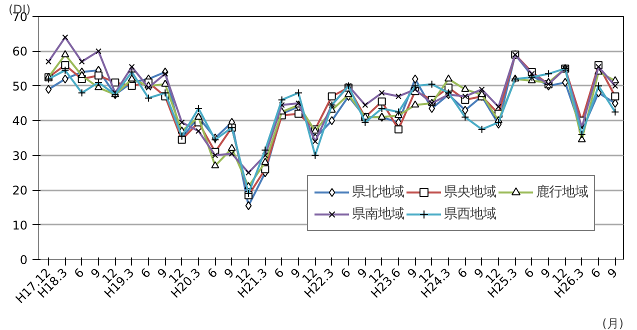  Describe the element at coordinates (20, 155) in the screenshot. I see `y-tick-label: 30` at that location.